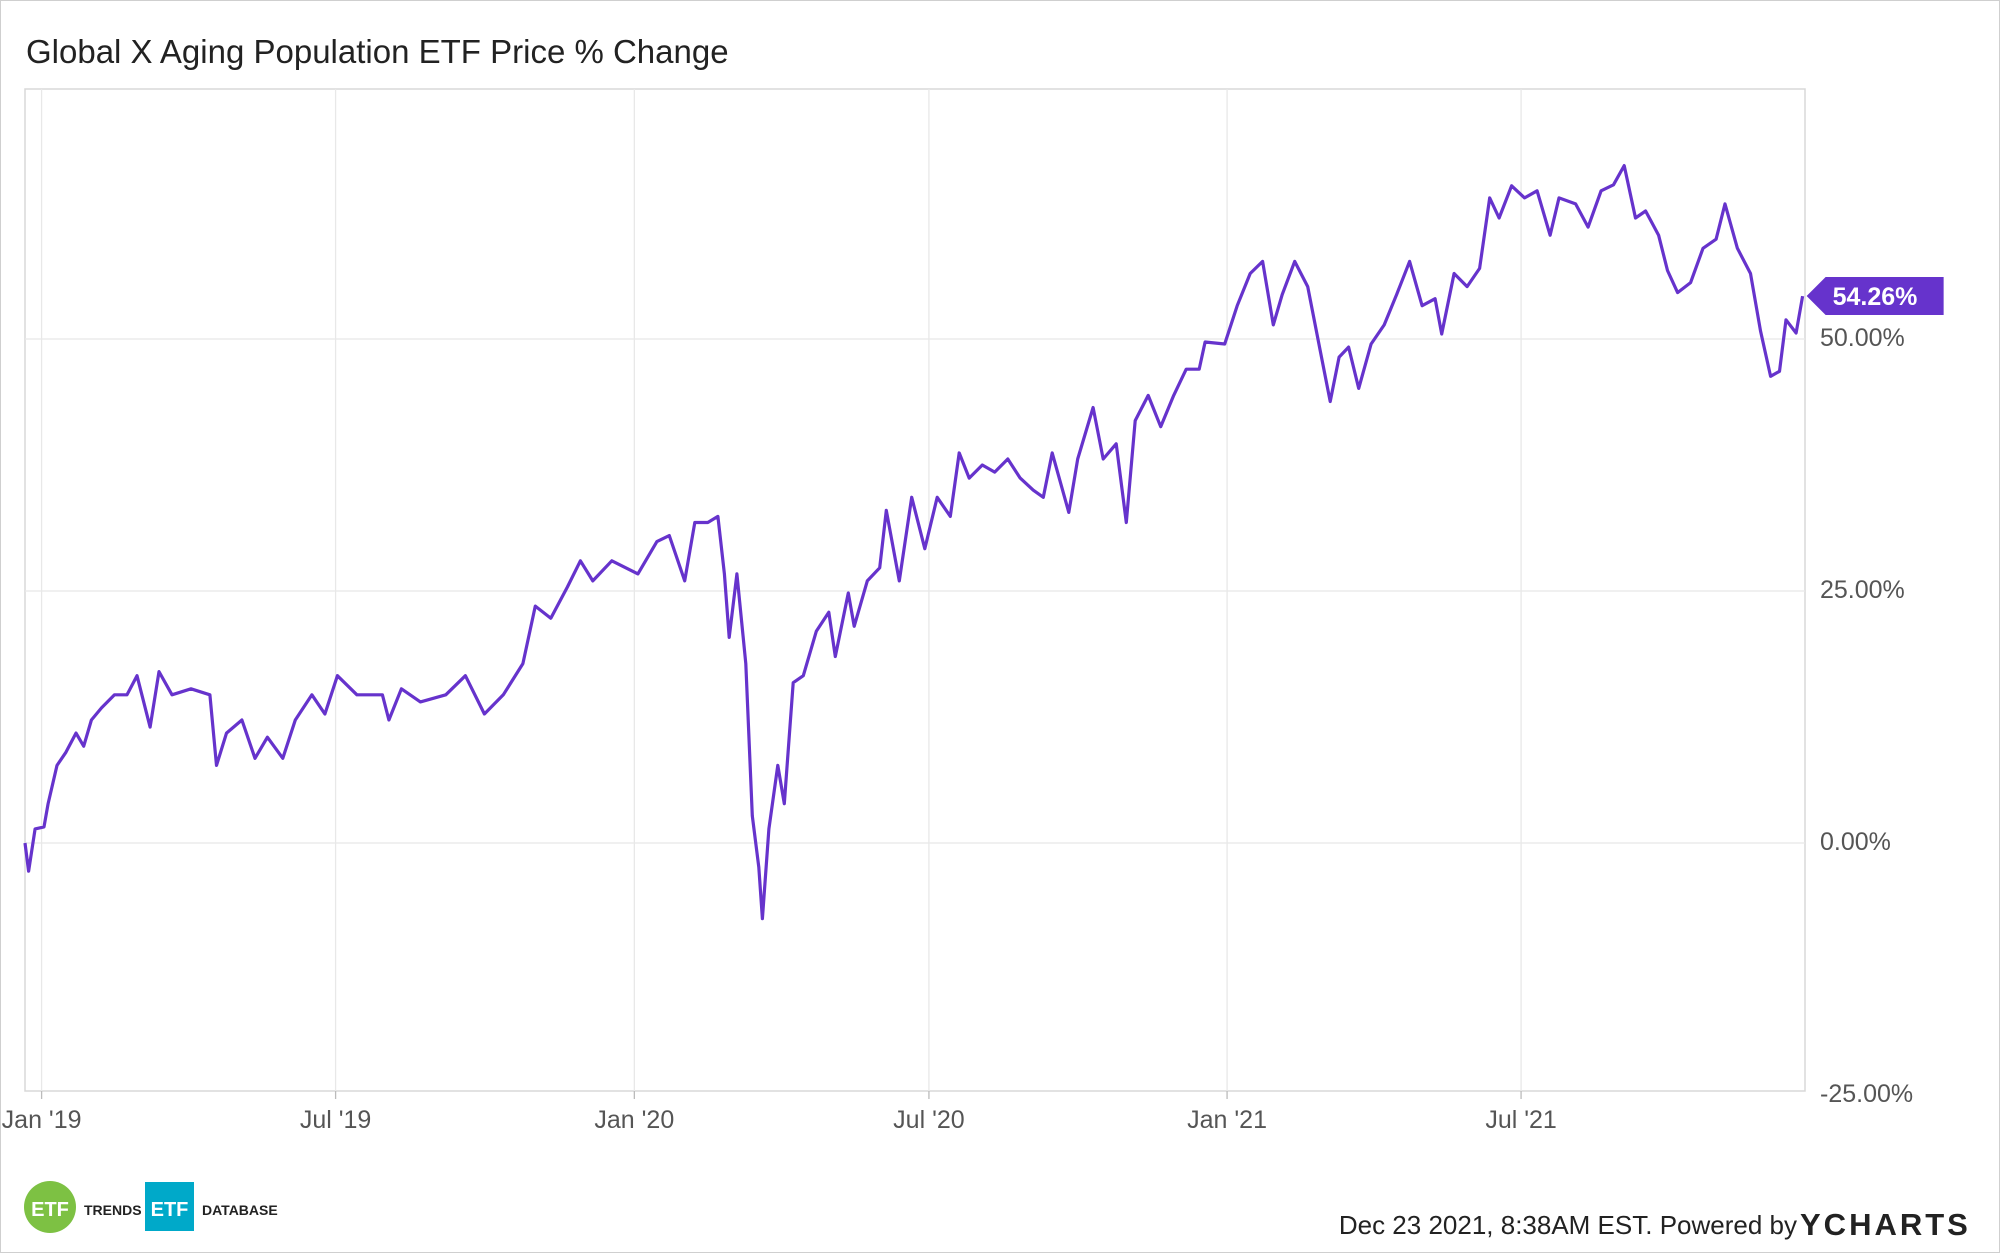 The height and width of the screenshot is (1253, 2000). What do you see at coordinates (1866, 1094) in the screenshot?
I see `y-tick-label: -25.00%` at bounding box center [1866, 1094].